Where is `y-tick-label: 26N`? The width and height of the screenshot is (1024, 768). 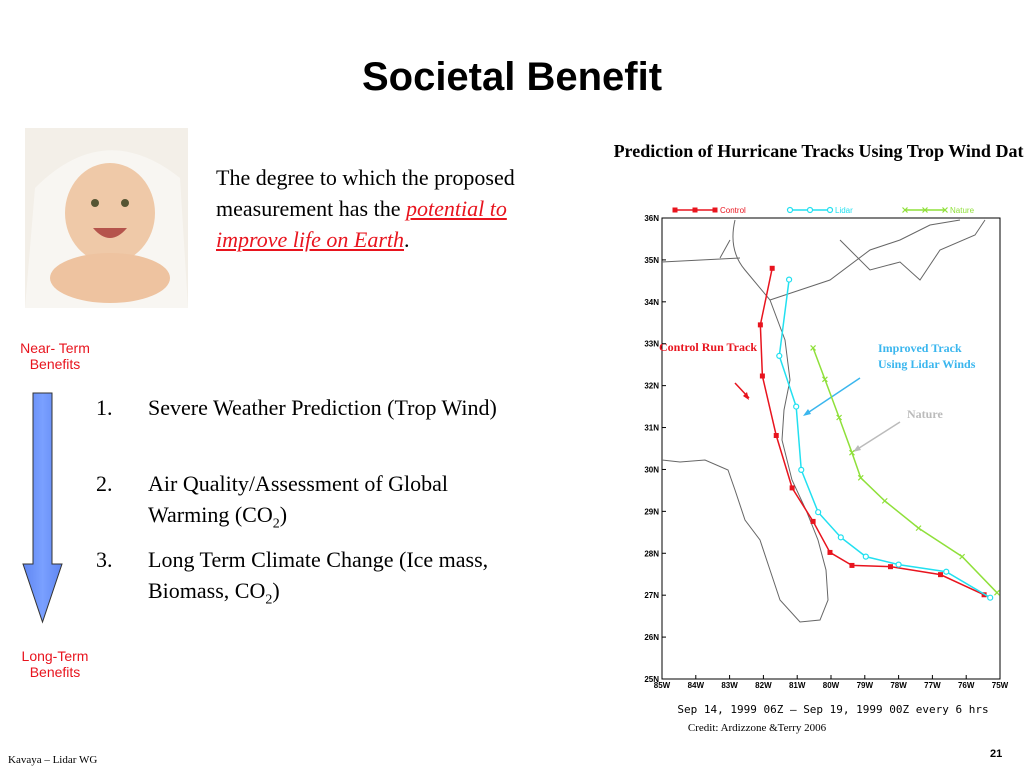 y-tick-label: 26N is located at coordinates (651, 637).